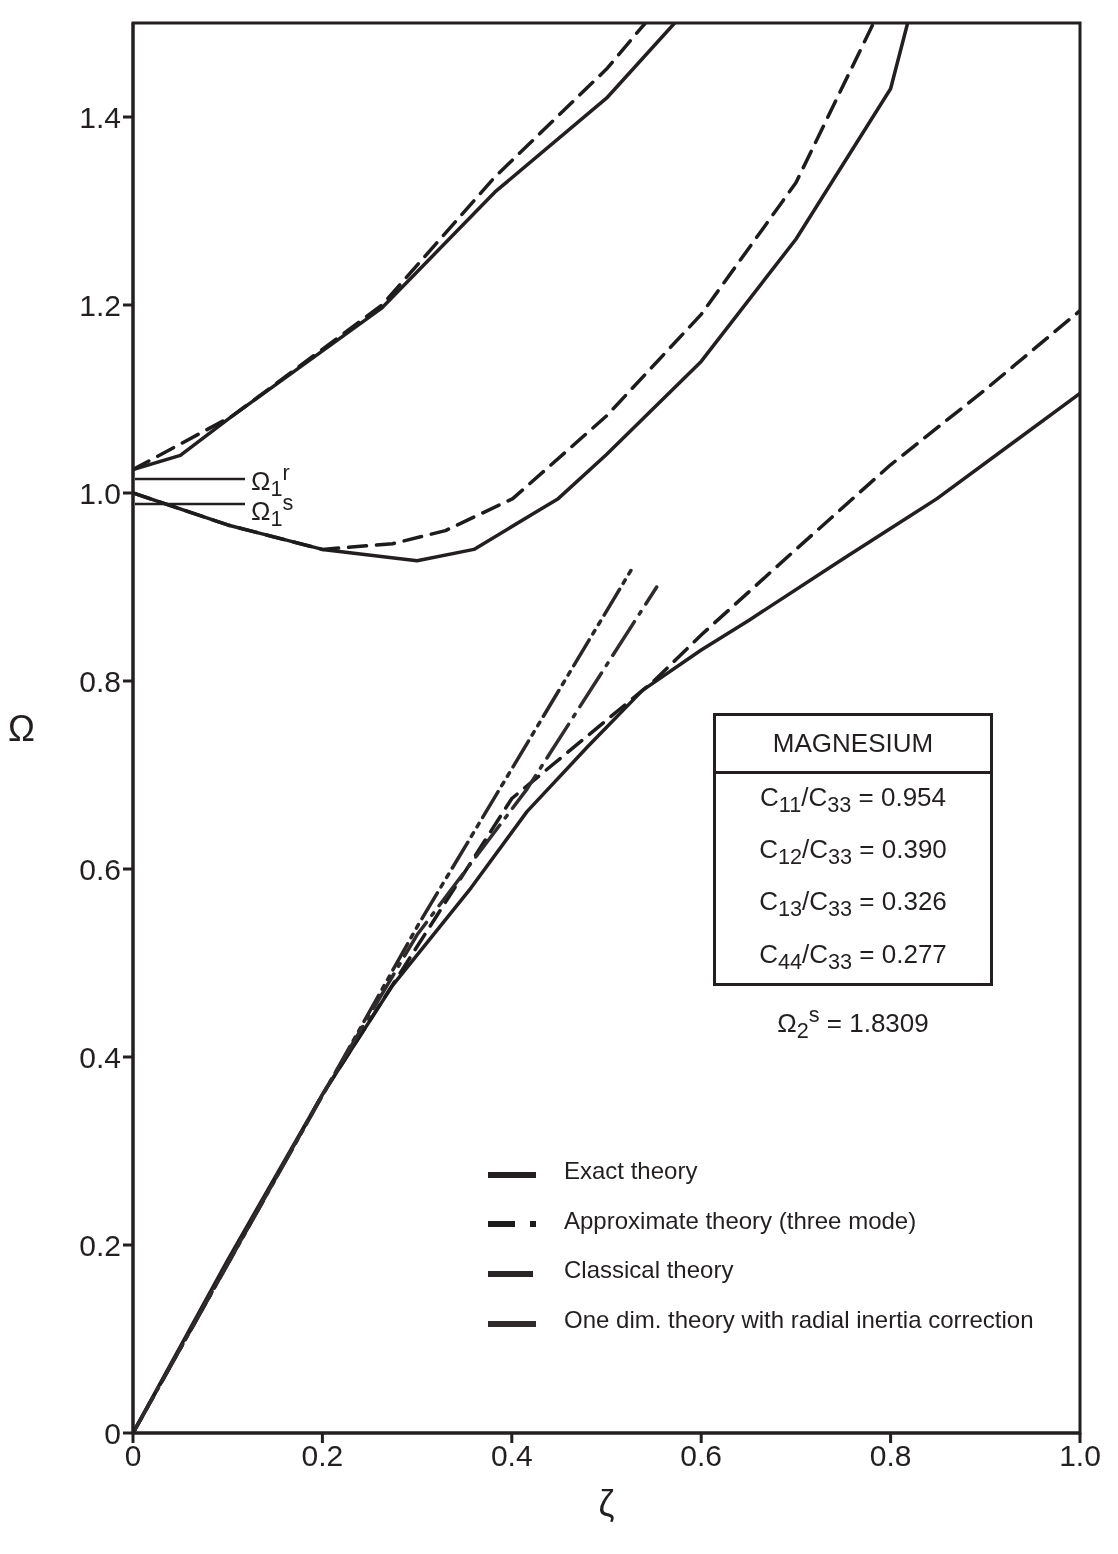 Image resolution: width=1118 pixels, height=1554 pixels. Describe the element at coordinates (853, 1022) in the screenshot. I see `annotation: Ω$_{2}$$^{s}$ = 1.8309` at that location.